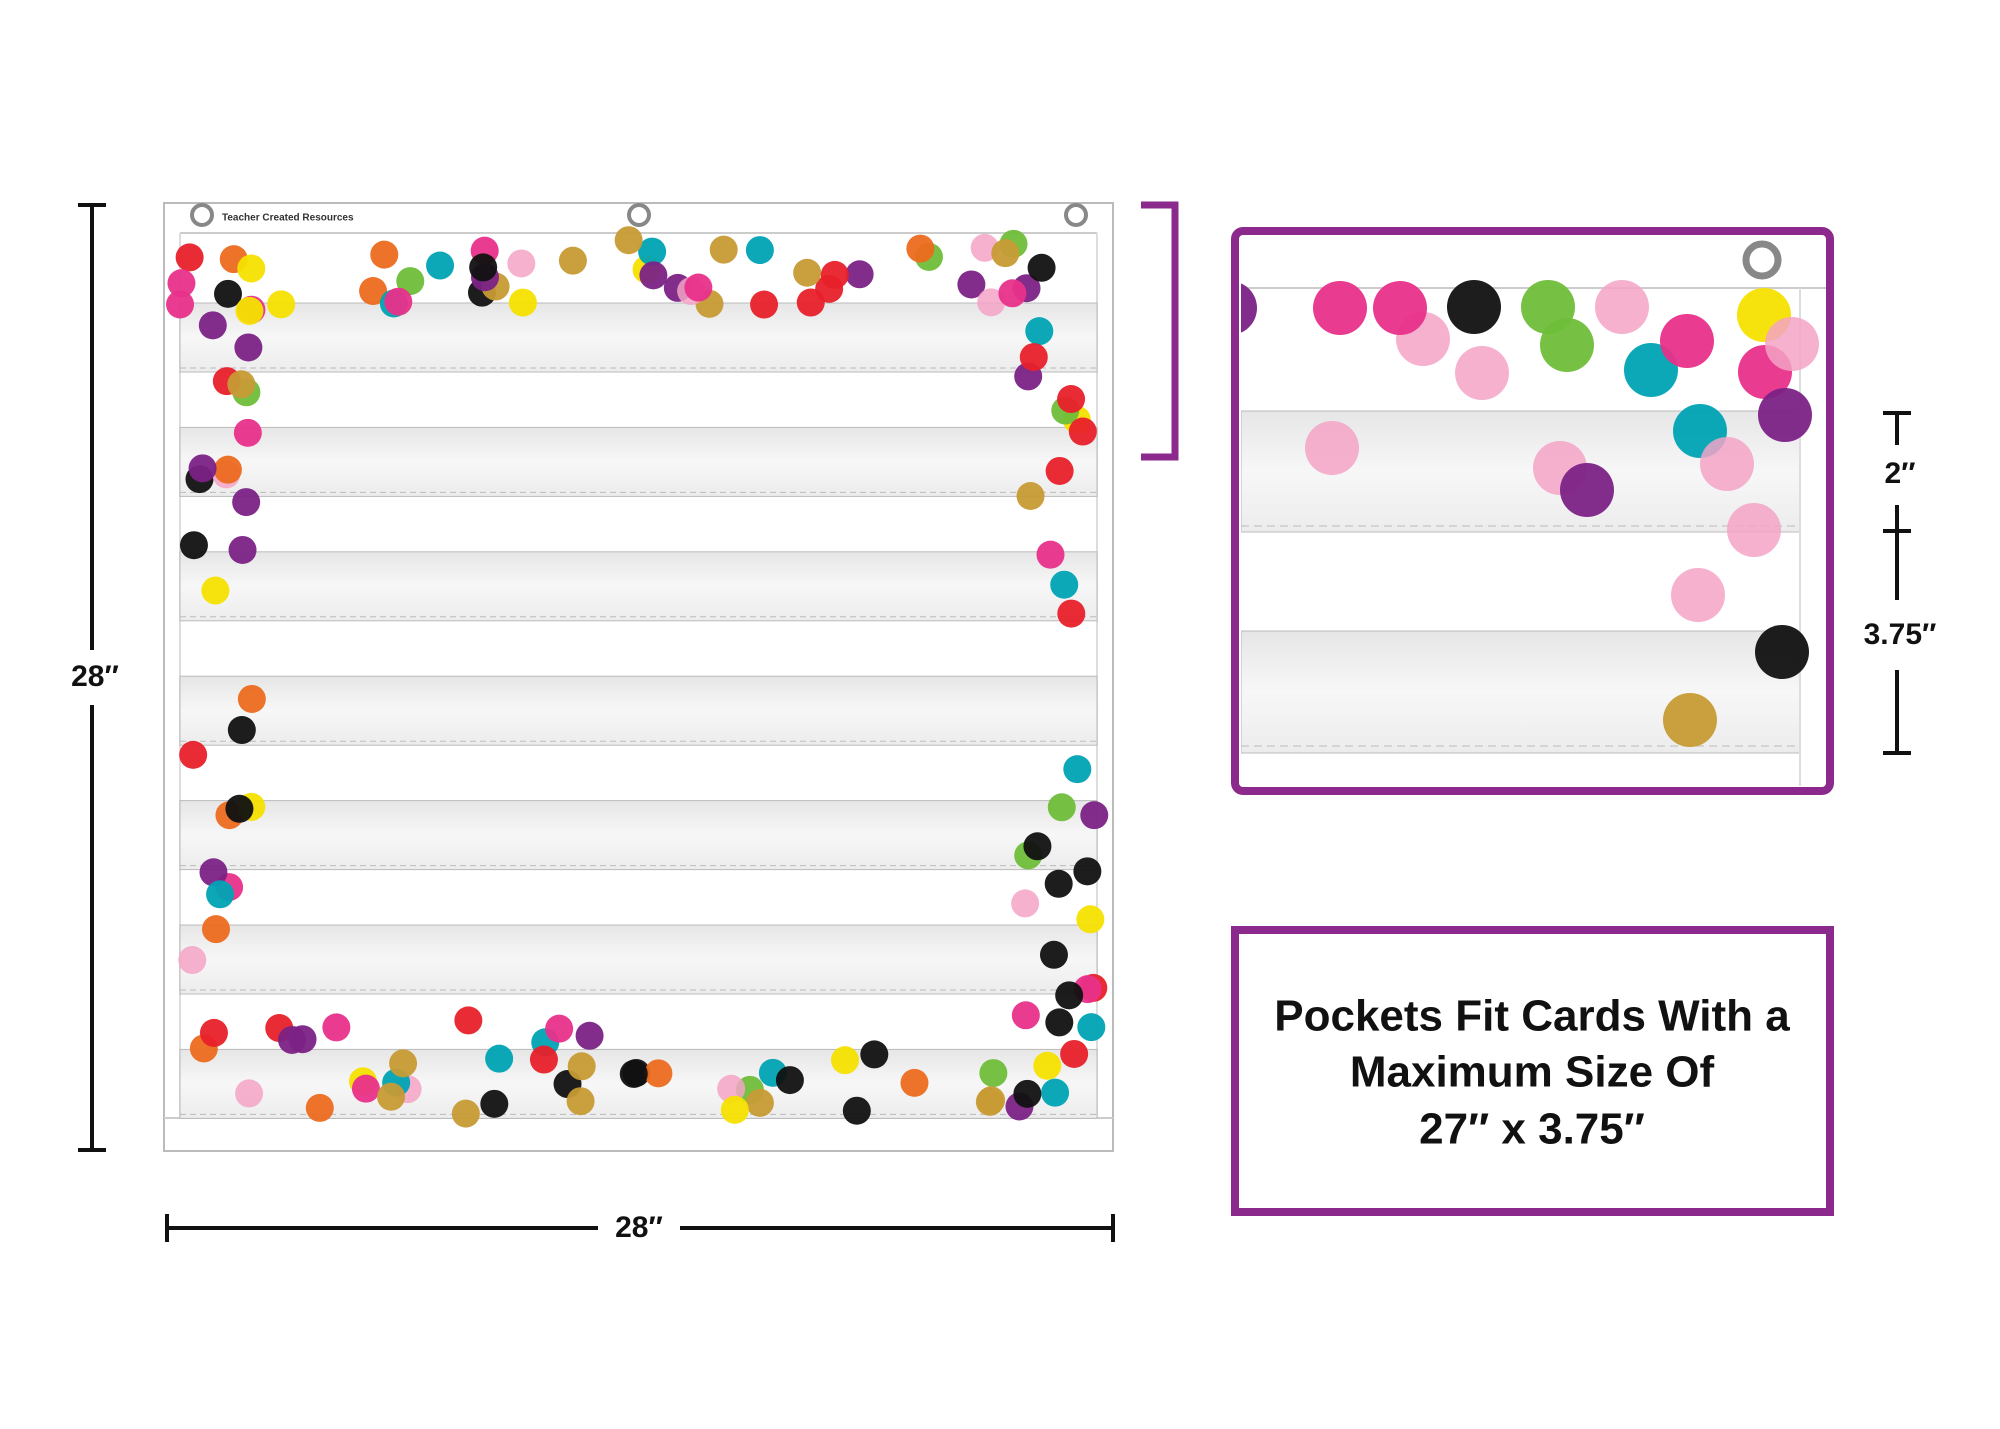 The height and width of the screenshot is (1429, 2000). Describe the element at coordinates (1899, 473) in the screenshot. I see `gap-label: 2″` at that location.